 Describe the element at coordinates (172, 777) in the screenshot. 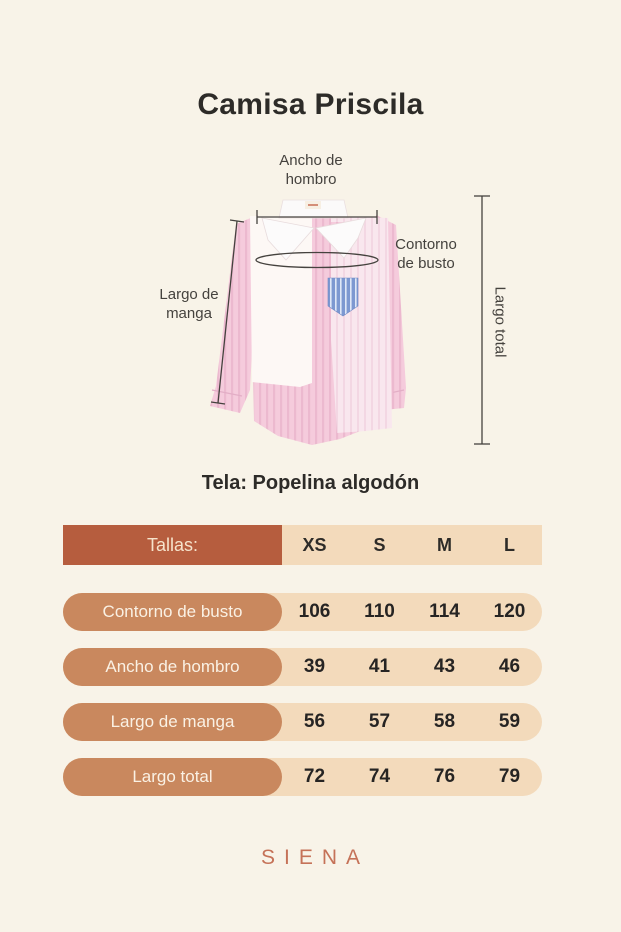

I see `measurement-label: Largo total` at that location.